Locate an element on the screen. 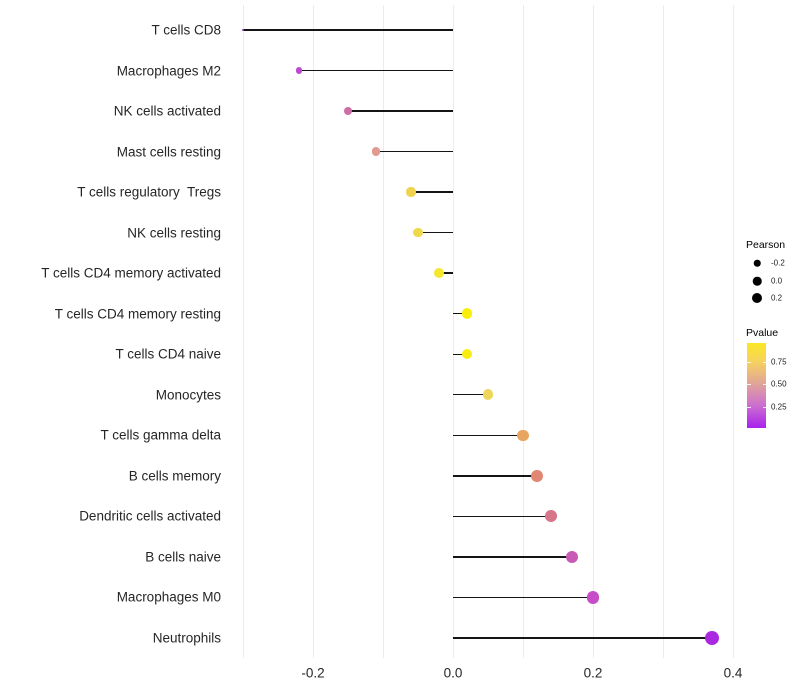 This screenshot has width=800, height=700. y-axis-label: Macrophages M2 is located at coordinates (168, 71).